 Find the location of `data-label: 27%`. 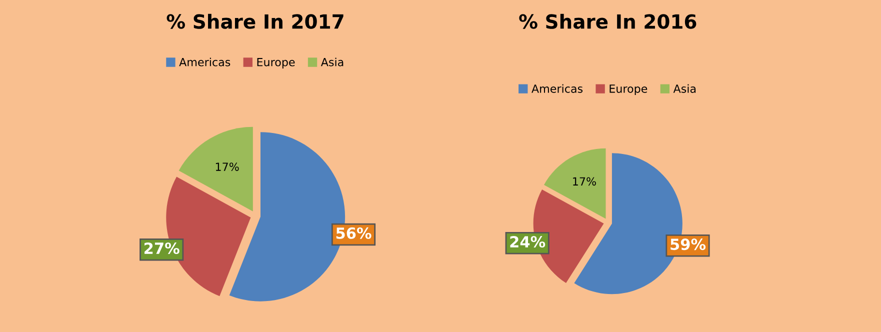

data-label: 27% is located at coordinates (162, 248).